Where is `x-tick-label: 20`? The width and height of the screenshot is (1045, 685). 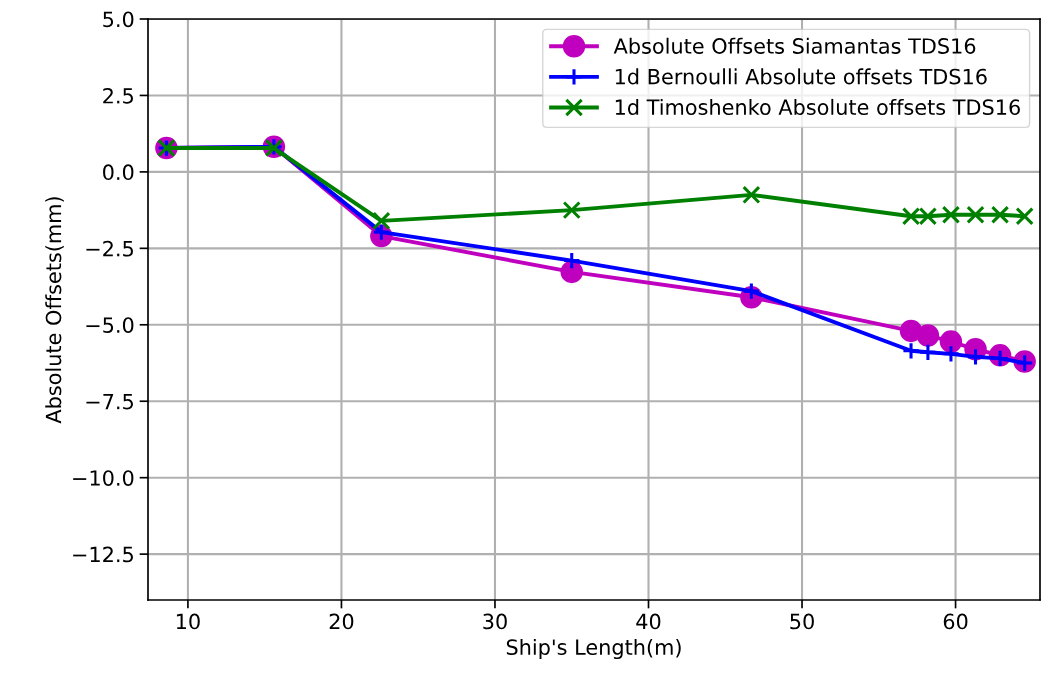
x-tick-label: 20 is located at coordinates (341, 621).